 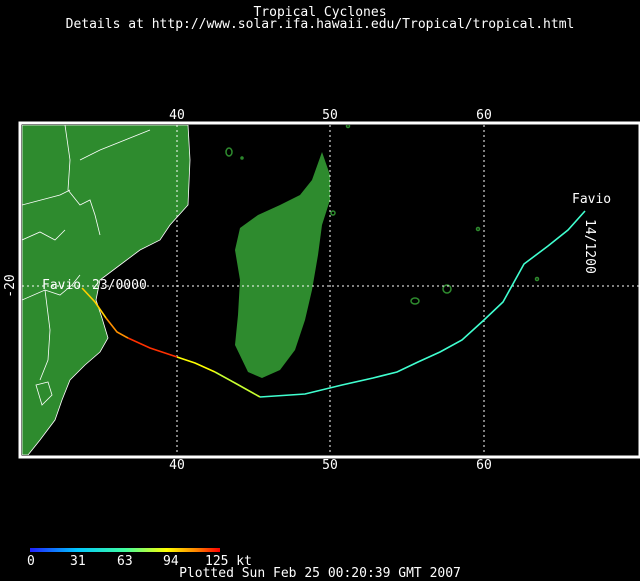 I want to click on africa-landmass, so click(x=106, y=290).